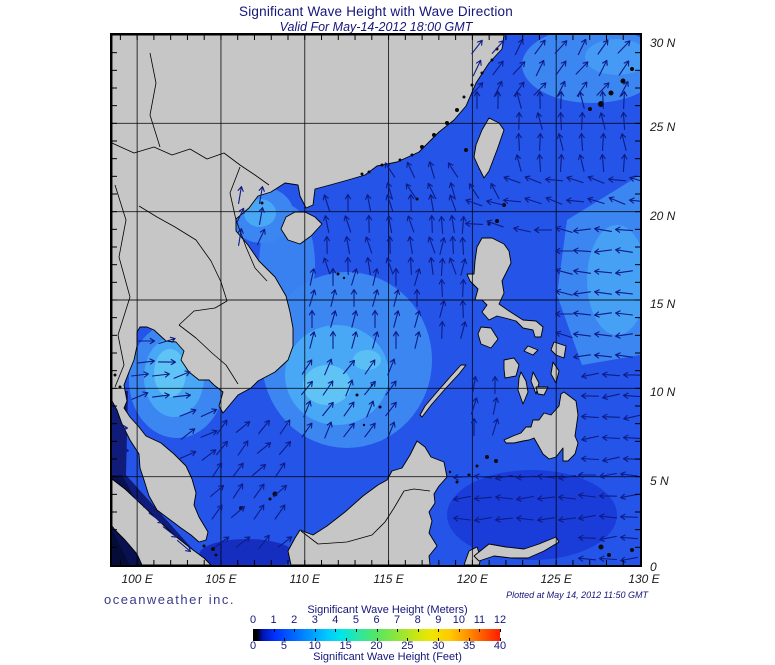  Describe the element at coordinates (663, 304) in the screenshot. I see `lat-label: 15 N` at that location.